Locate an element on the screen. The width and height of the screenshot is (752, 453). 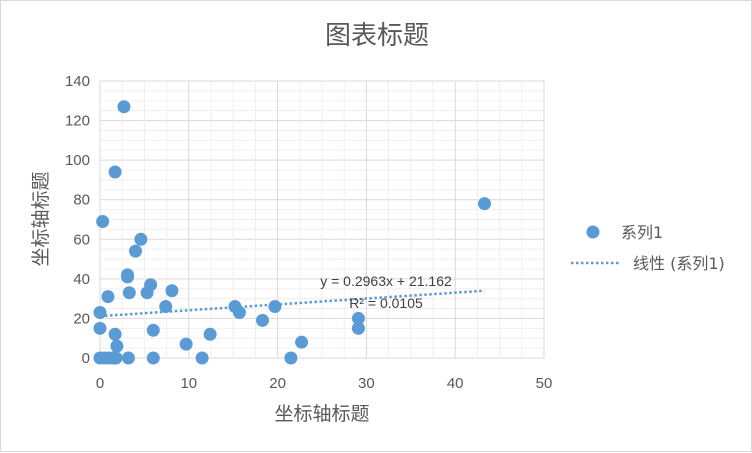
x-tick-label: 10 is located at coordinates (188, 383).